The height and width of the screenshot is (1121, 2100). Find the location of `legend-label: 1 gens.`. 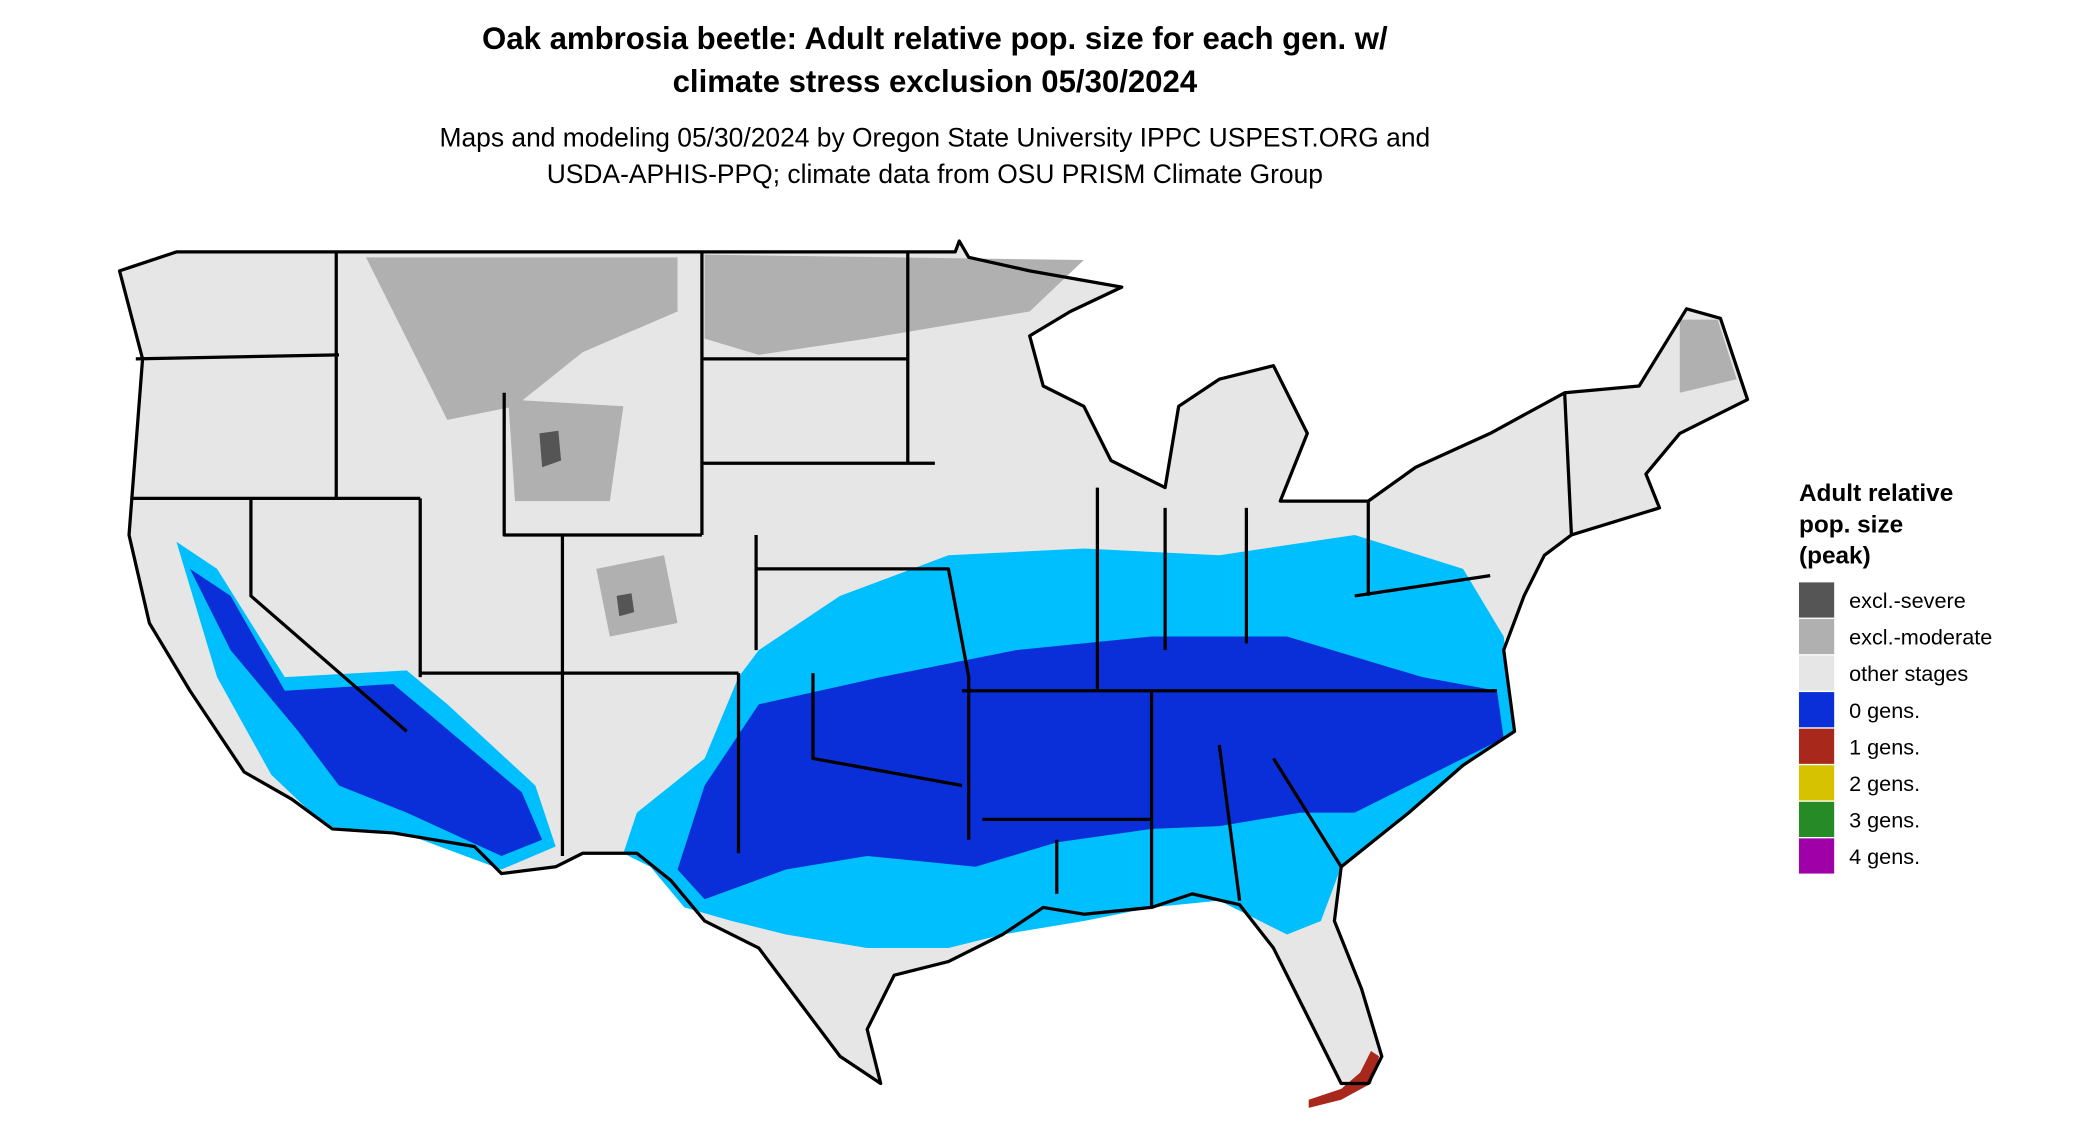

legend-label: 1 gens. is located at coordinates (1884, 746).